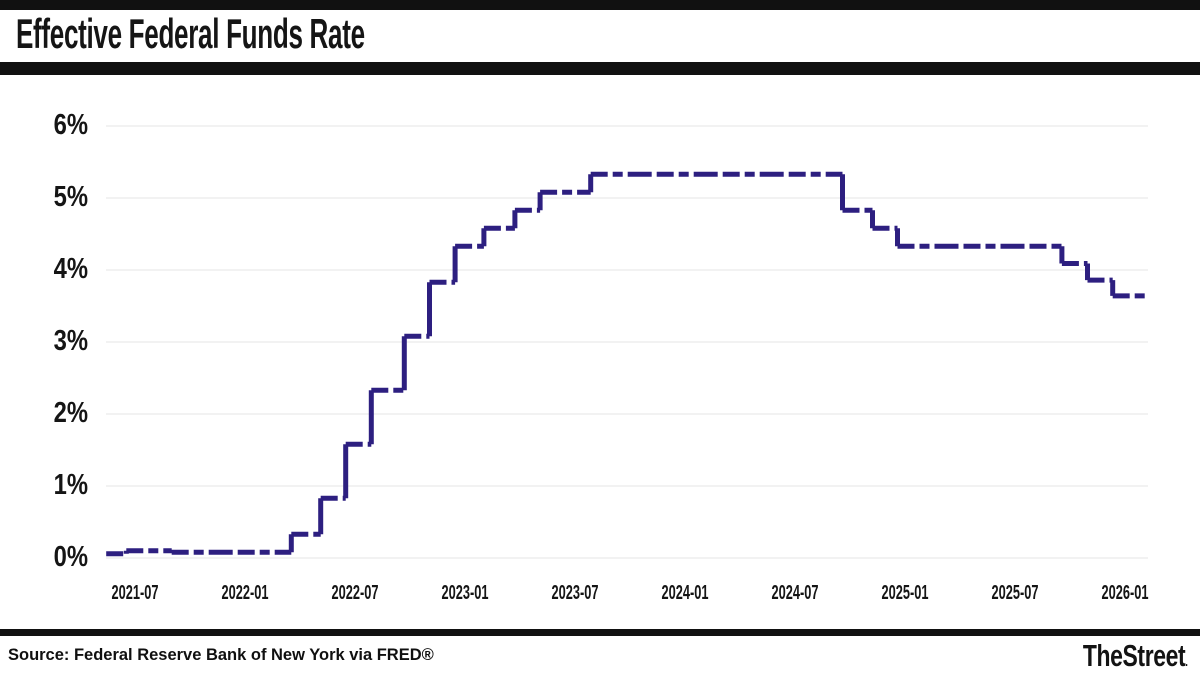  I want to click on brand-logo-text: TheStreet, so click(1134, 655).